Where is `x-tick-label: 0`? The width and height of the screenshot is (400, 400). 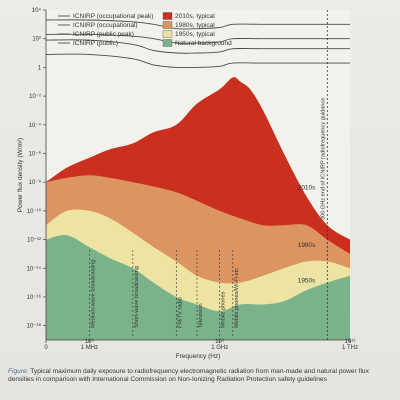 x-tick-label: 0 is located at coordinates (46, 348).